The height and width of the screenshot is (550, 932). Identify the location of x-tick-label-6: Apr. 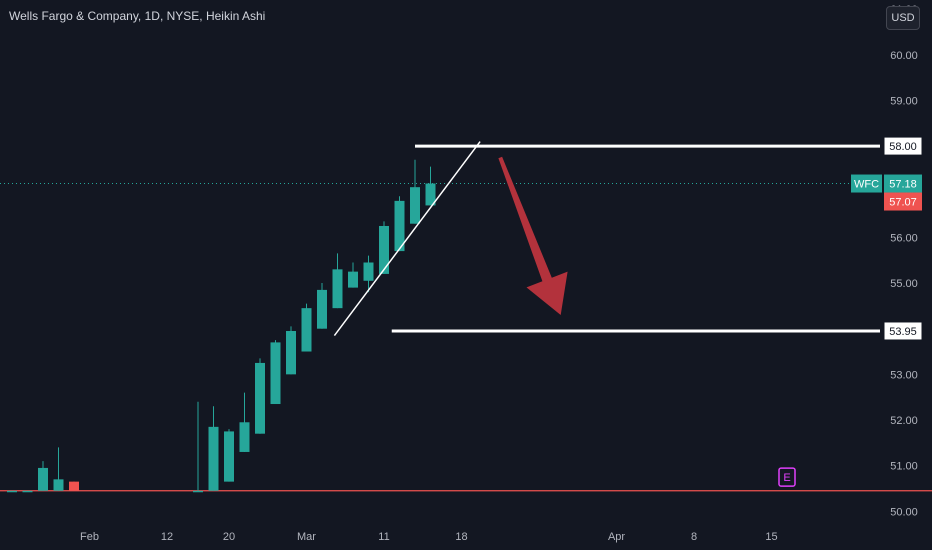
(616, 537).